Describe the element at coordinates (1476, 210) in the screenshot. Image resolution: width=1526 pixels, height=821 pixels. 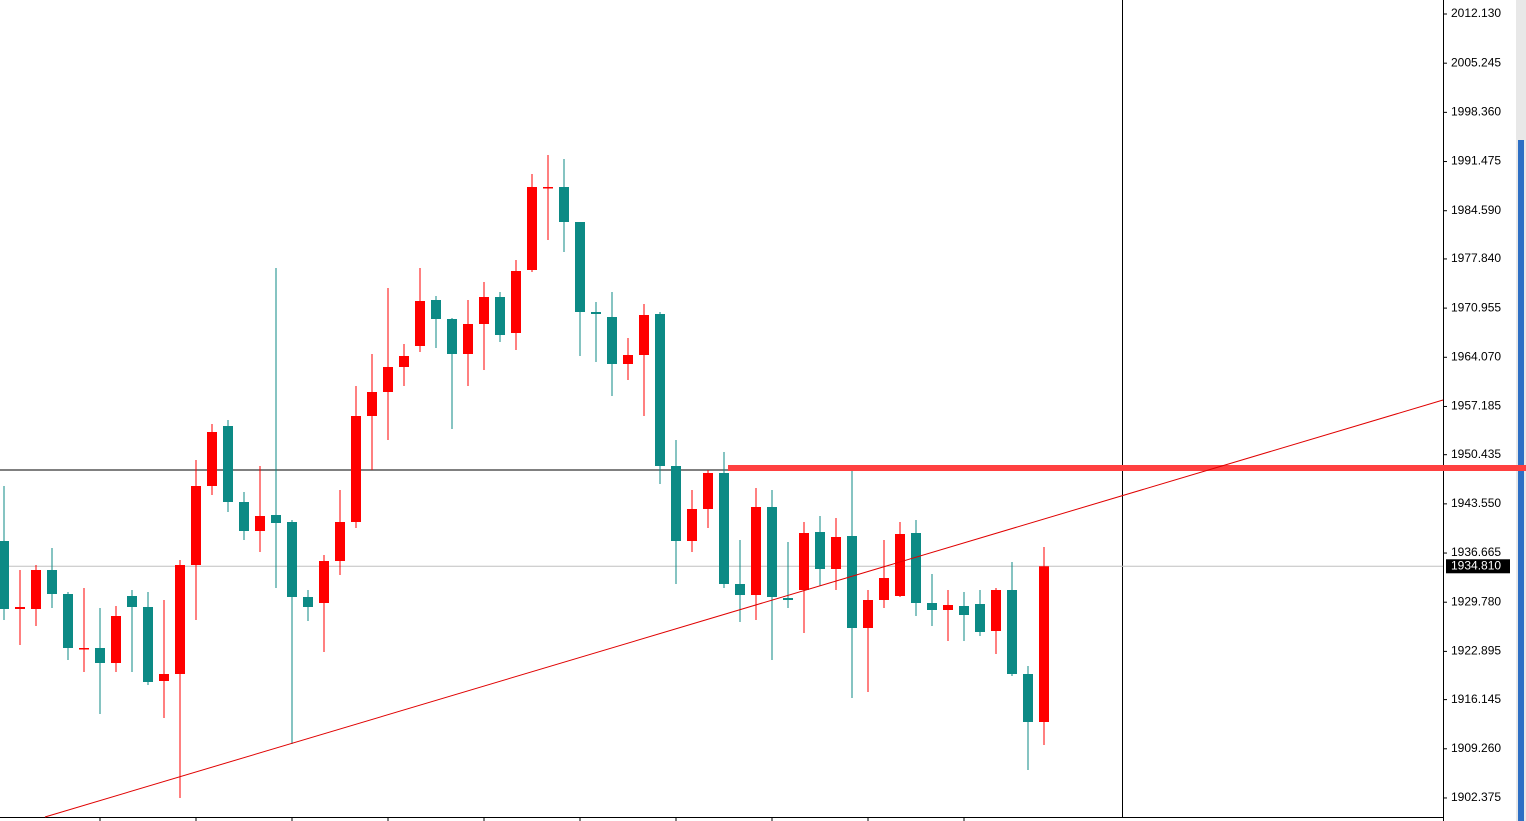
I see `y-tick-label: 1984.590` at that location.